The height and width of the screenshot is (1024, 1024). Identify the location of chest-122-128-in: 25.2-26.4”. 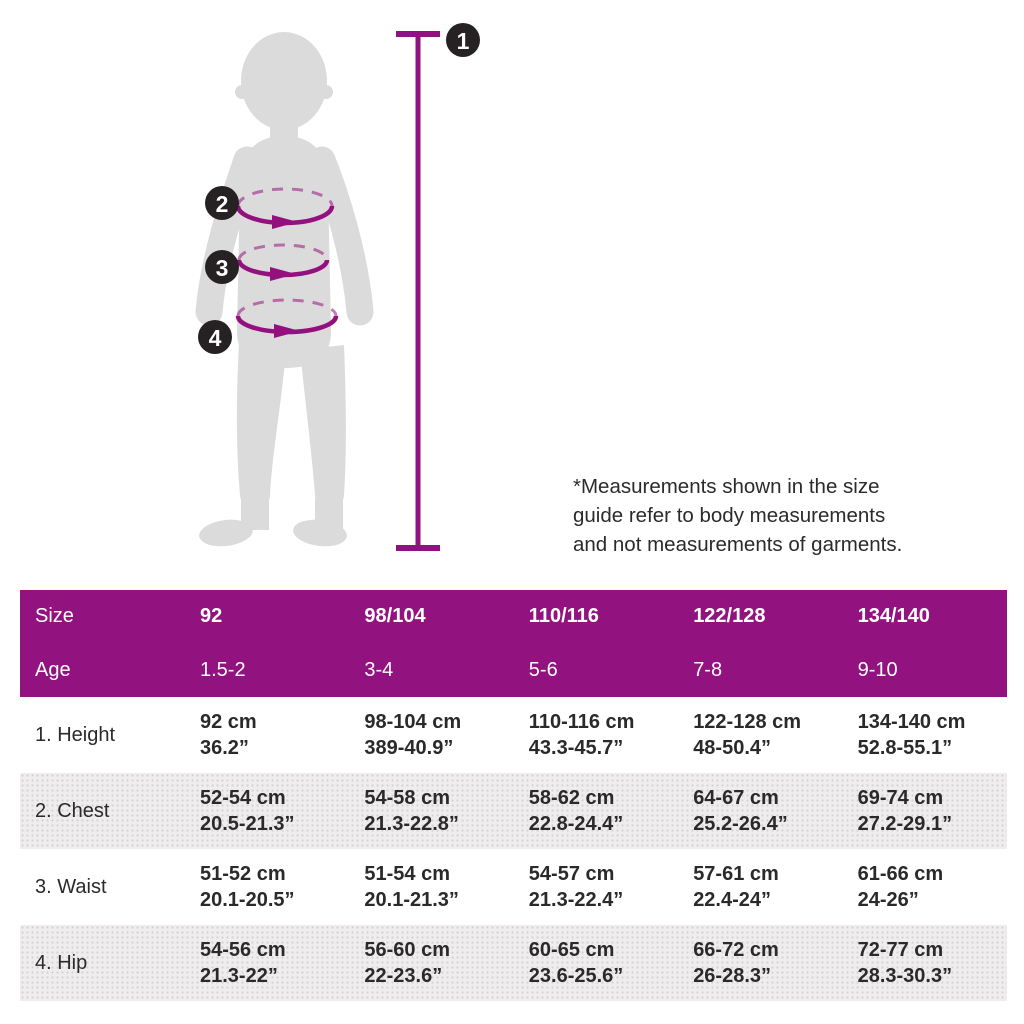
(740, 824).